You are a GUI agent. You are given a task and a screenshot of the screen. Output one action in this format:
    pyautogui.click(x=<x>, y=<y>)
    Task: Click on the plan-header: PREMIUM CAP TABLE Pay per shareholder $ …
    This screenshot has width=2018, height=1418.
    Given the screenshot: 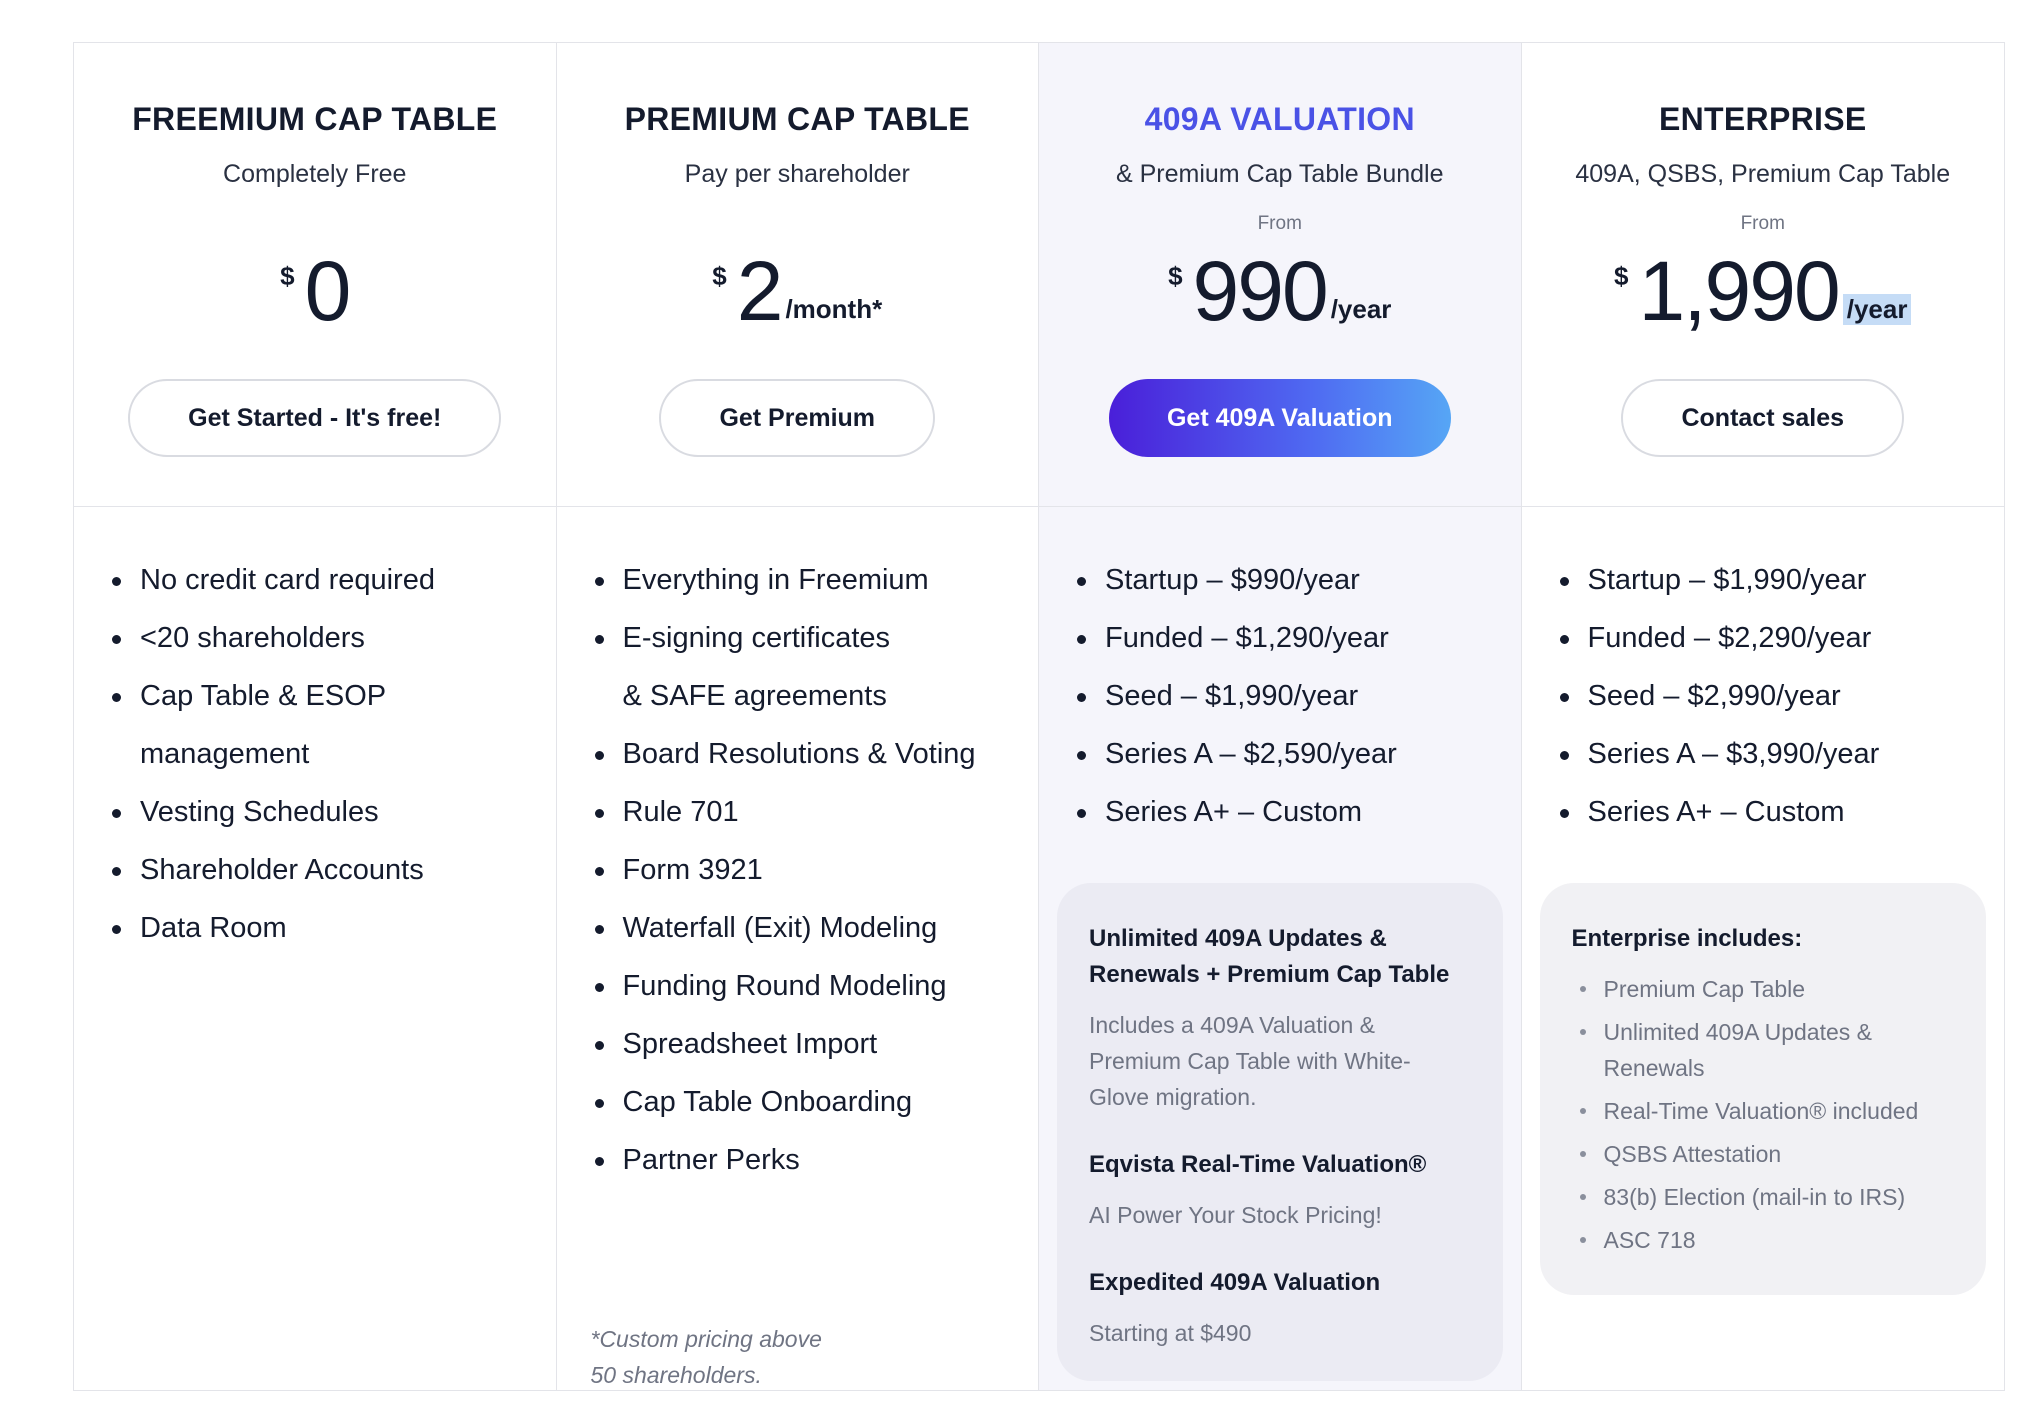 What is the action you would take?
    pyautogui.click(x=797, y=275)
    